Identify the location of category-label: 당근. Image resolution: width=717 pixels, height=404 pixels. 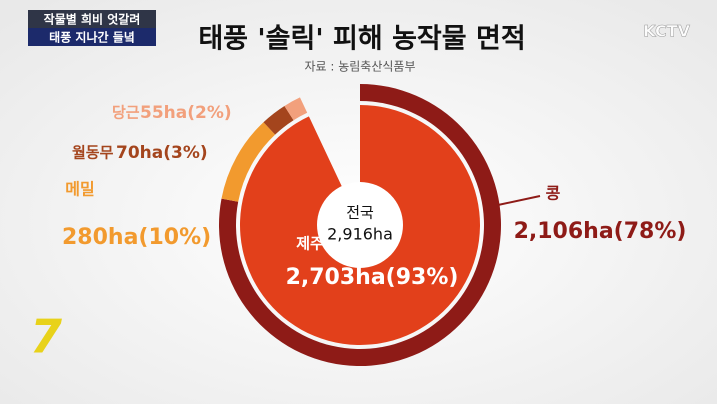
(126, 113).